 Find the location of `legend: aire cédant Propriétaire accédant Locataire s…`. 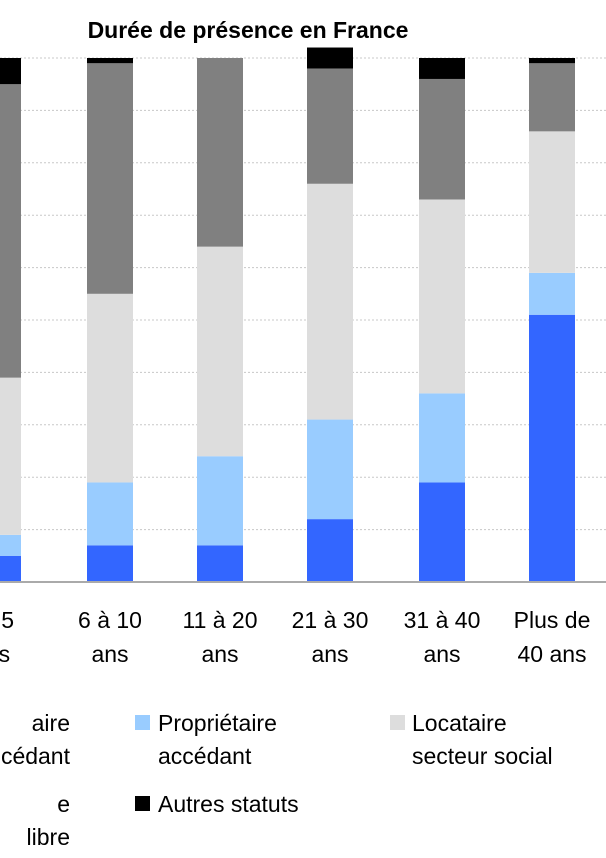

legend: aire cédant Propriétaire accédant Locataire s… is located at coordinates (277, 780).